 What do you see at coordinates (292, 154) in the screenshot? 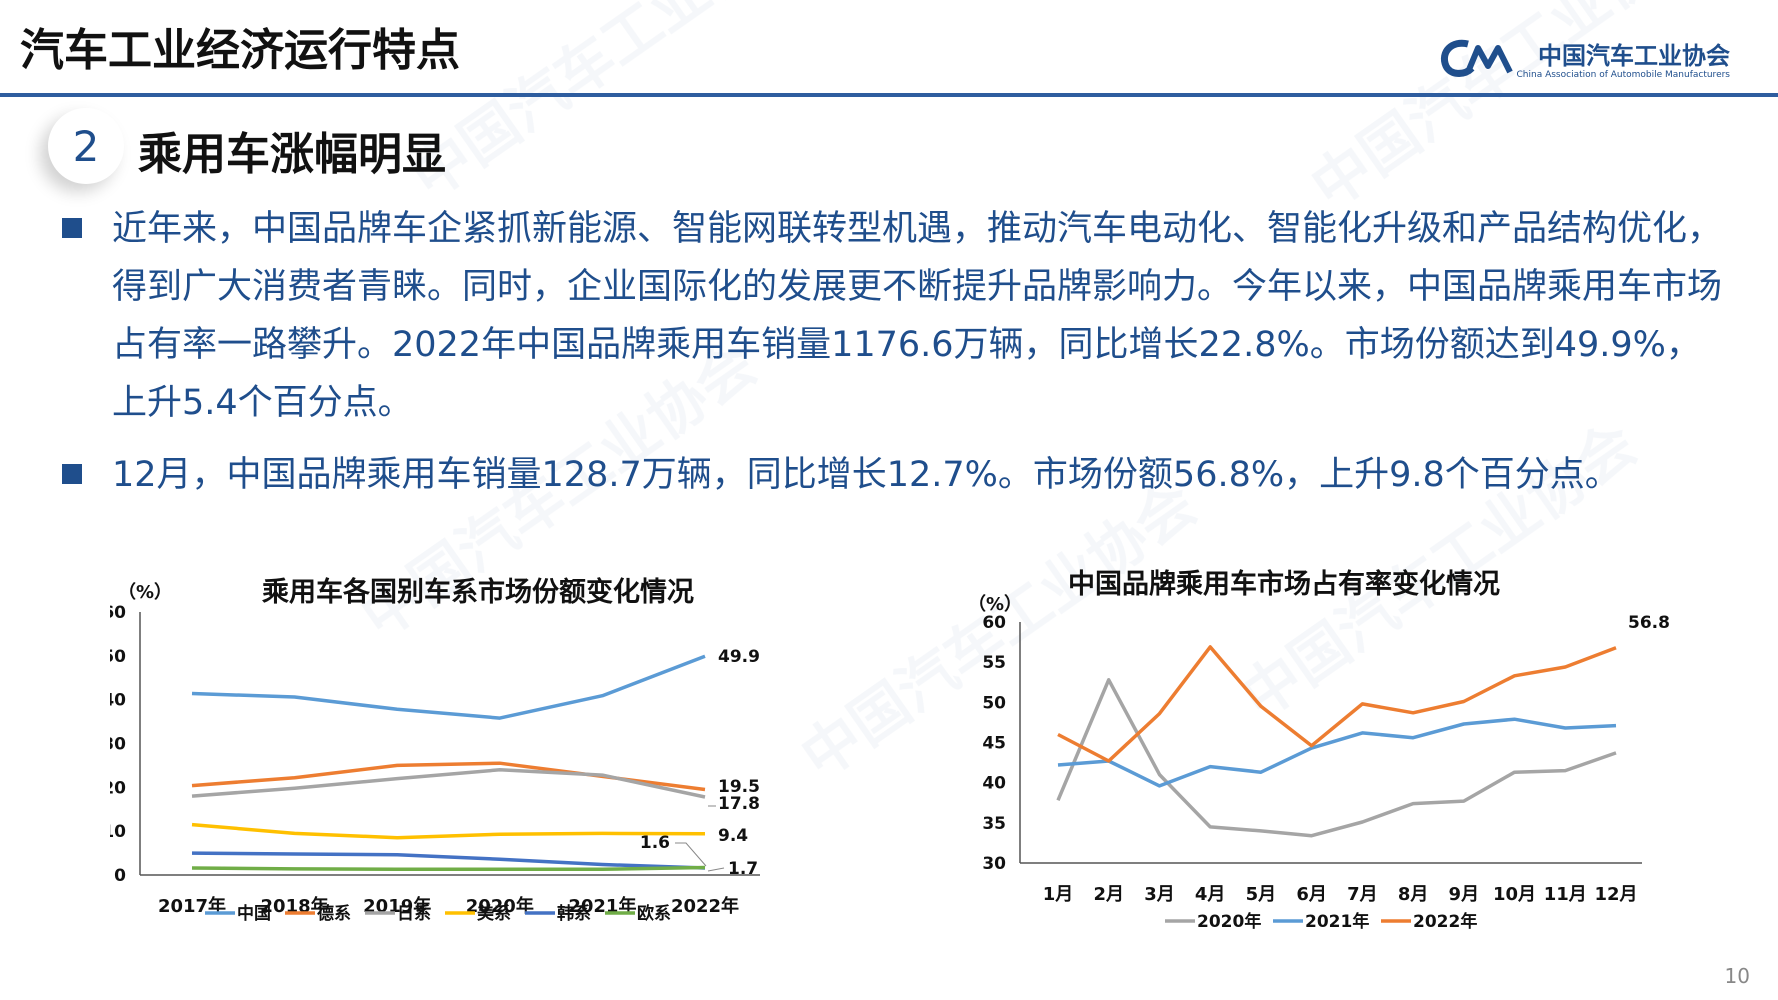
I see `section-title: 乘用车涨幅明显` at bounding box center [292, 154].